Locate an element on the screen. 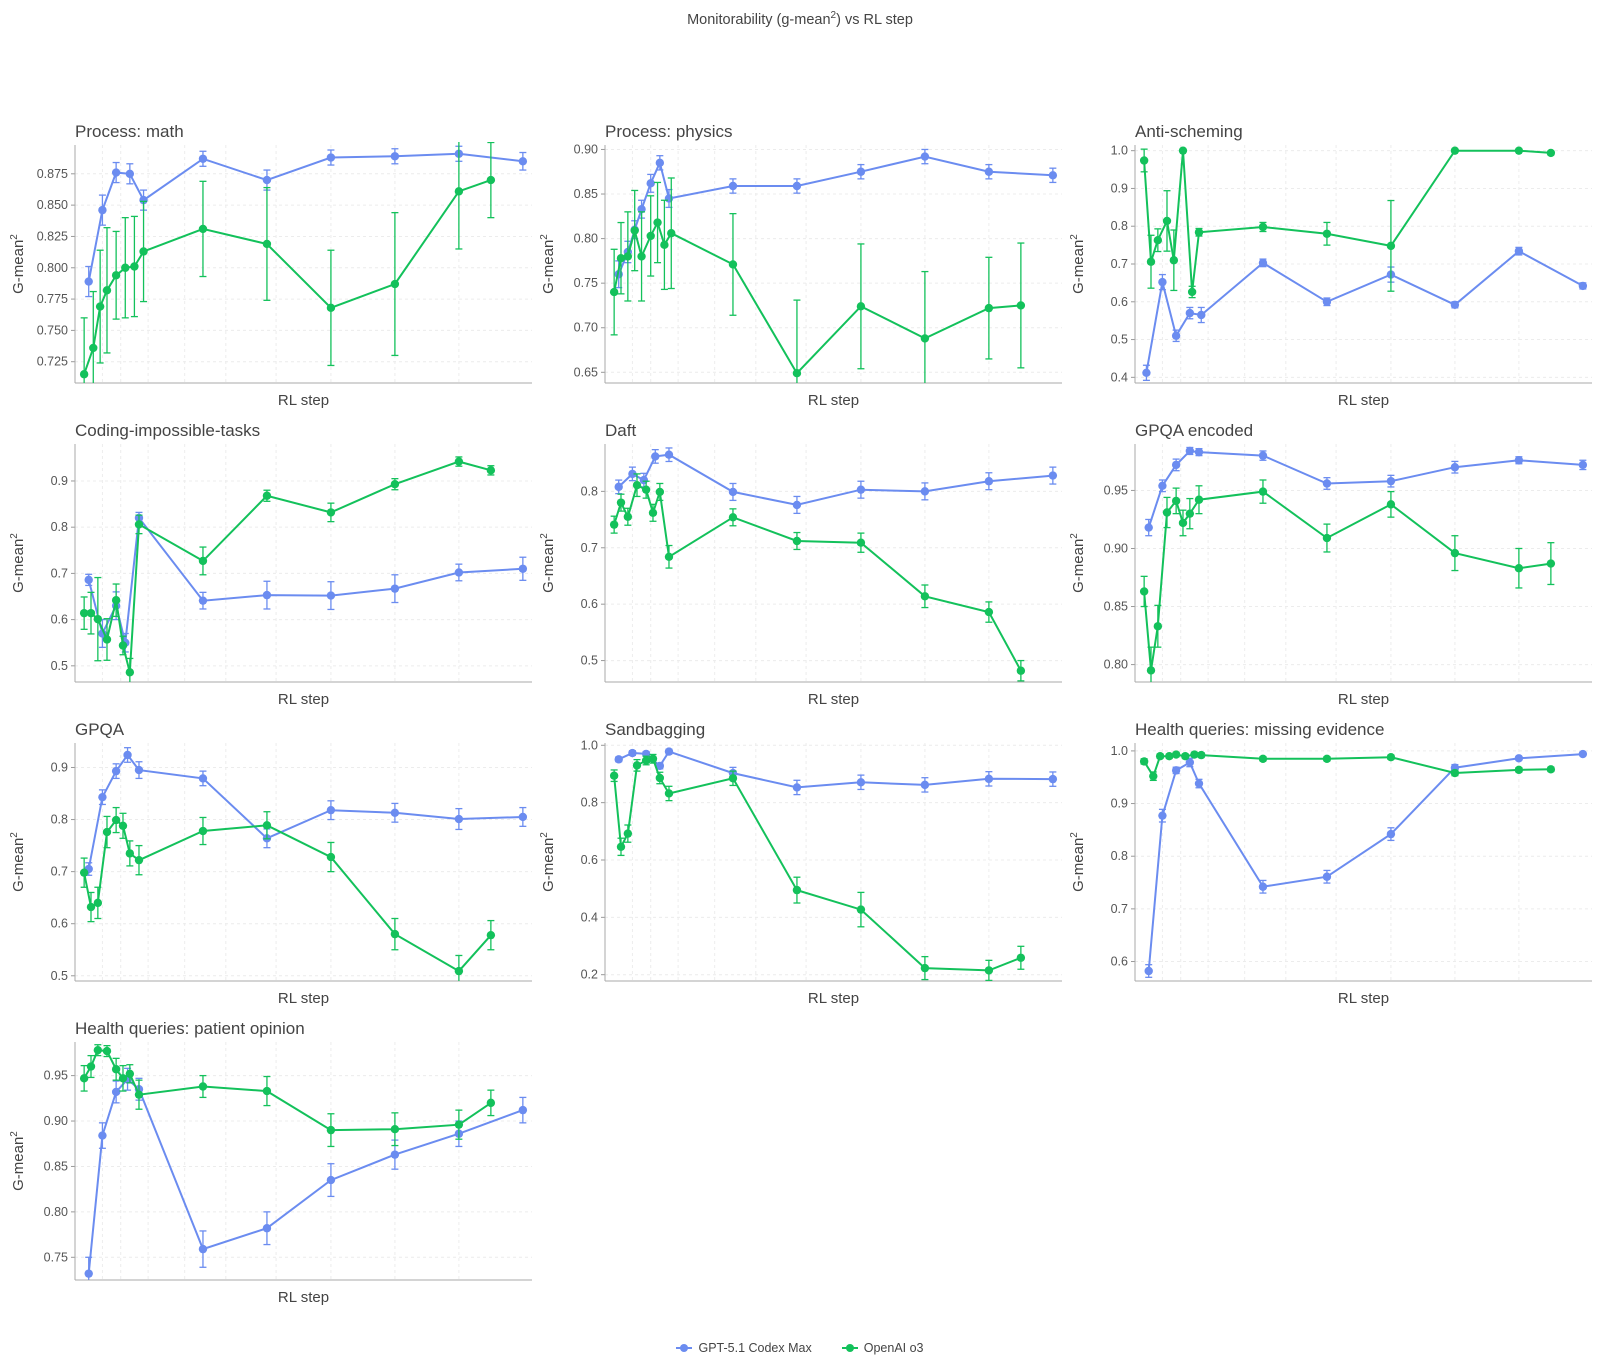  y-tick-label: 0.70 is located at coordinates (586, 328).